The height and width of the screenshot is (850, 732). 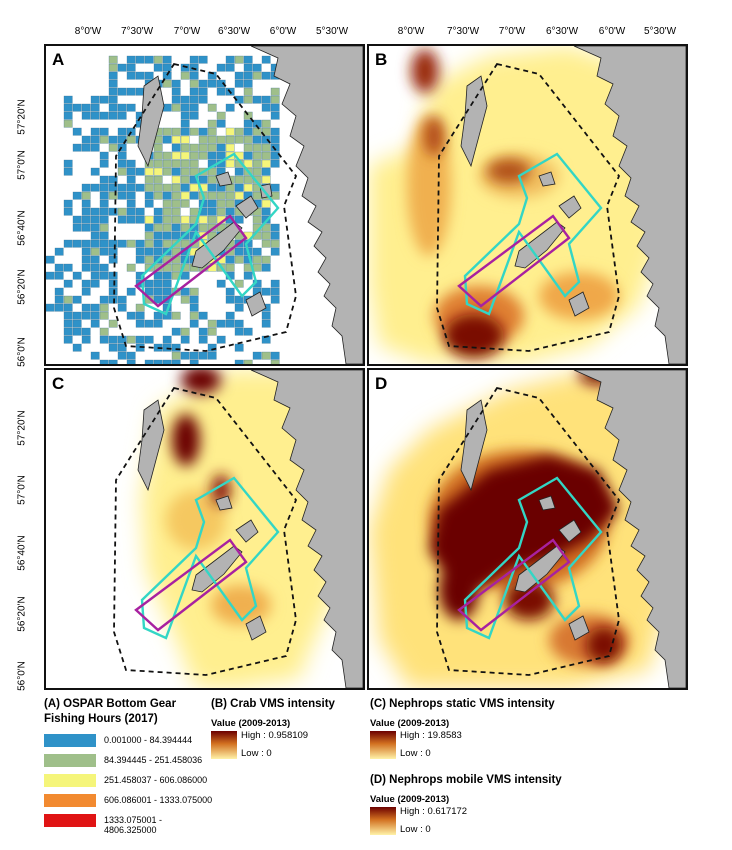 What do you see at coordinates (22, 490) in the screenshot?
I see `lat-tick: 57°0'N` at bounding box center [22, 490].